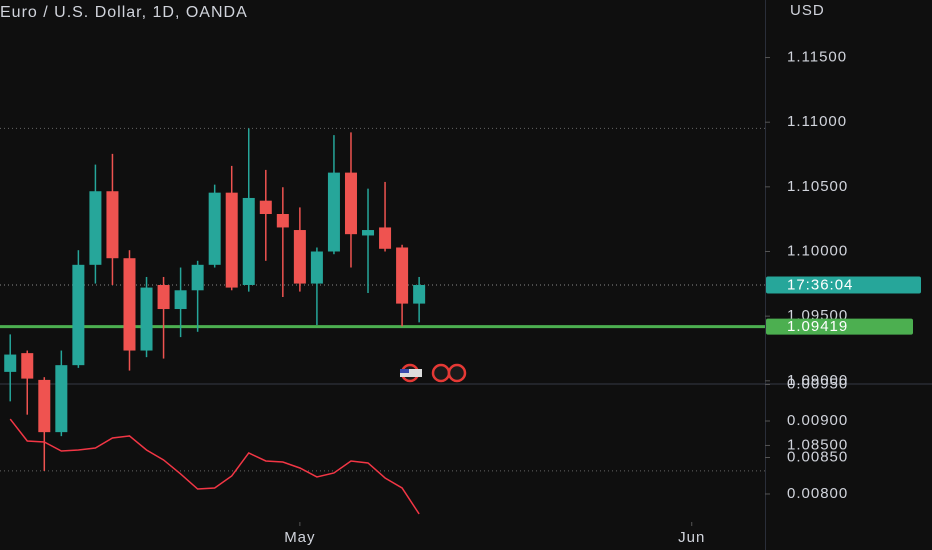 The image size is (932, 550). What do you see at coordinates (817, 121) in the screenshot?
I see `y-tick-label: 1.11000` at bounding box center [817, 121].